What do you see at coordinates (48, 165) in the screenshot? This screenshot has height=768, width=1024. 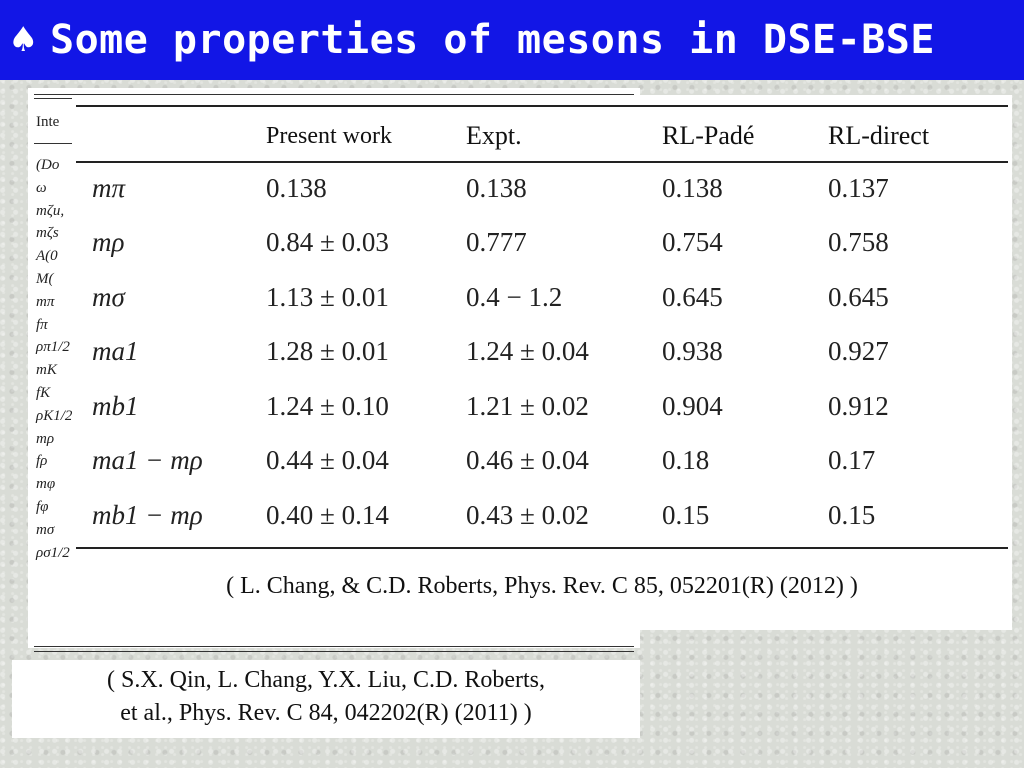 I see `back-row-label: (Do` at bounding box center [48, 165].